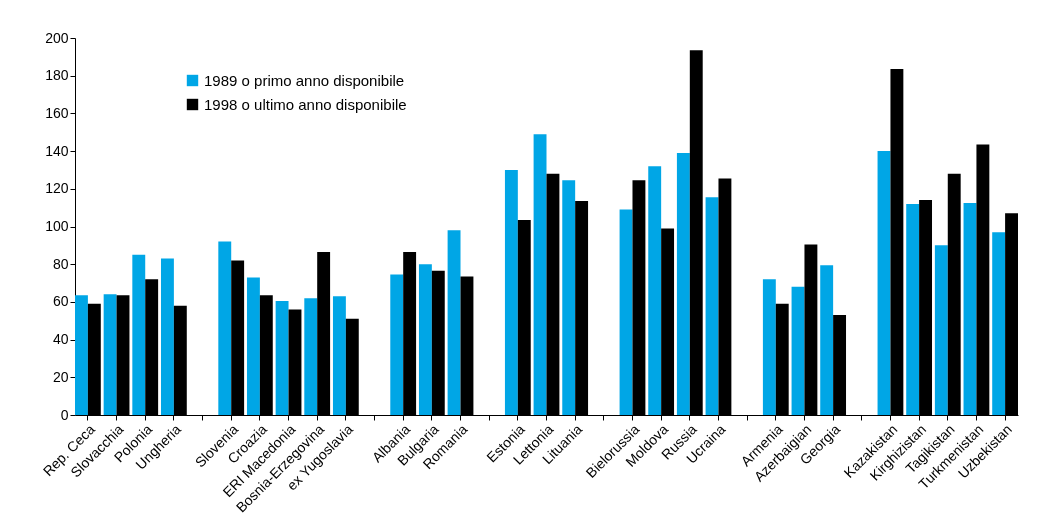  Describe the element at coordinates (57, 75) in the screenshot. I see `y-tick-label: 180` at that location.